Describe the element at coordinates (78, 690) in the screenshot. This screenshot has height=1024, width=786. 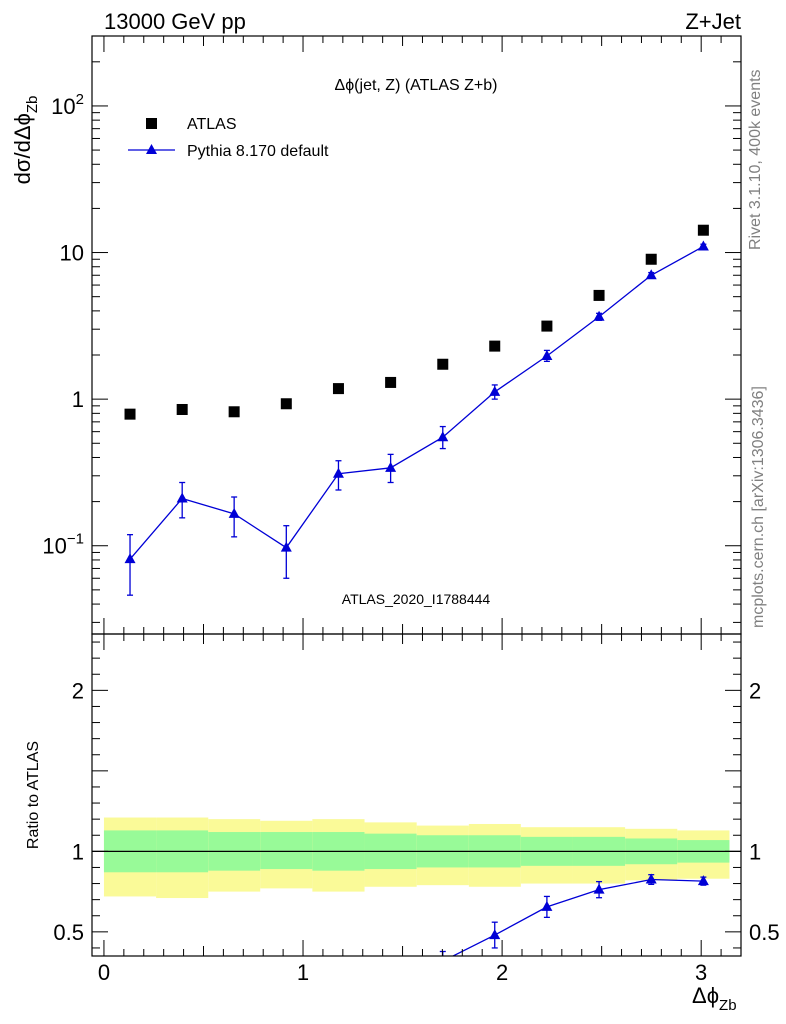
I see `ratio-y-tick-label-left: 2` at that location.